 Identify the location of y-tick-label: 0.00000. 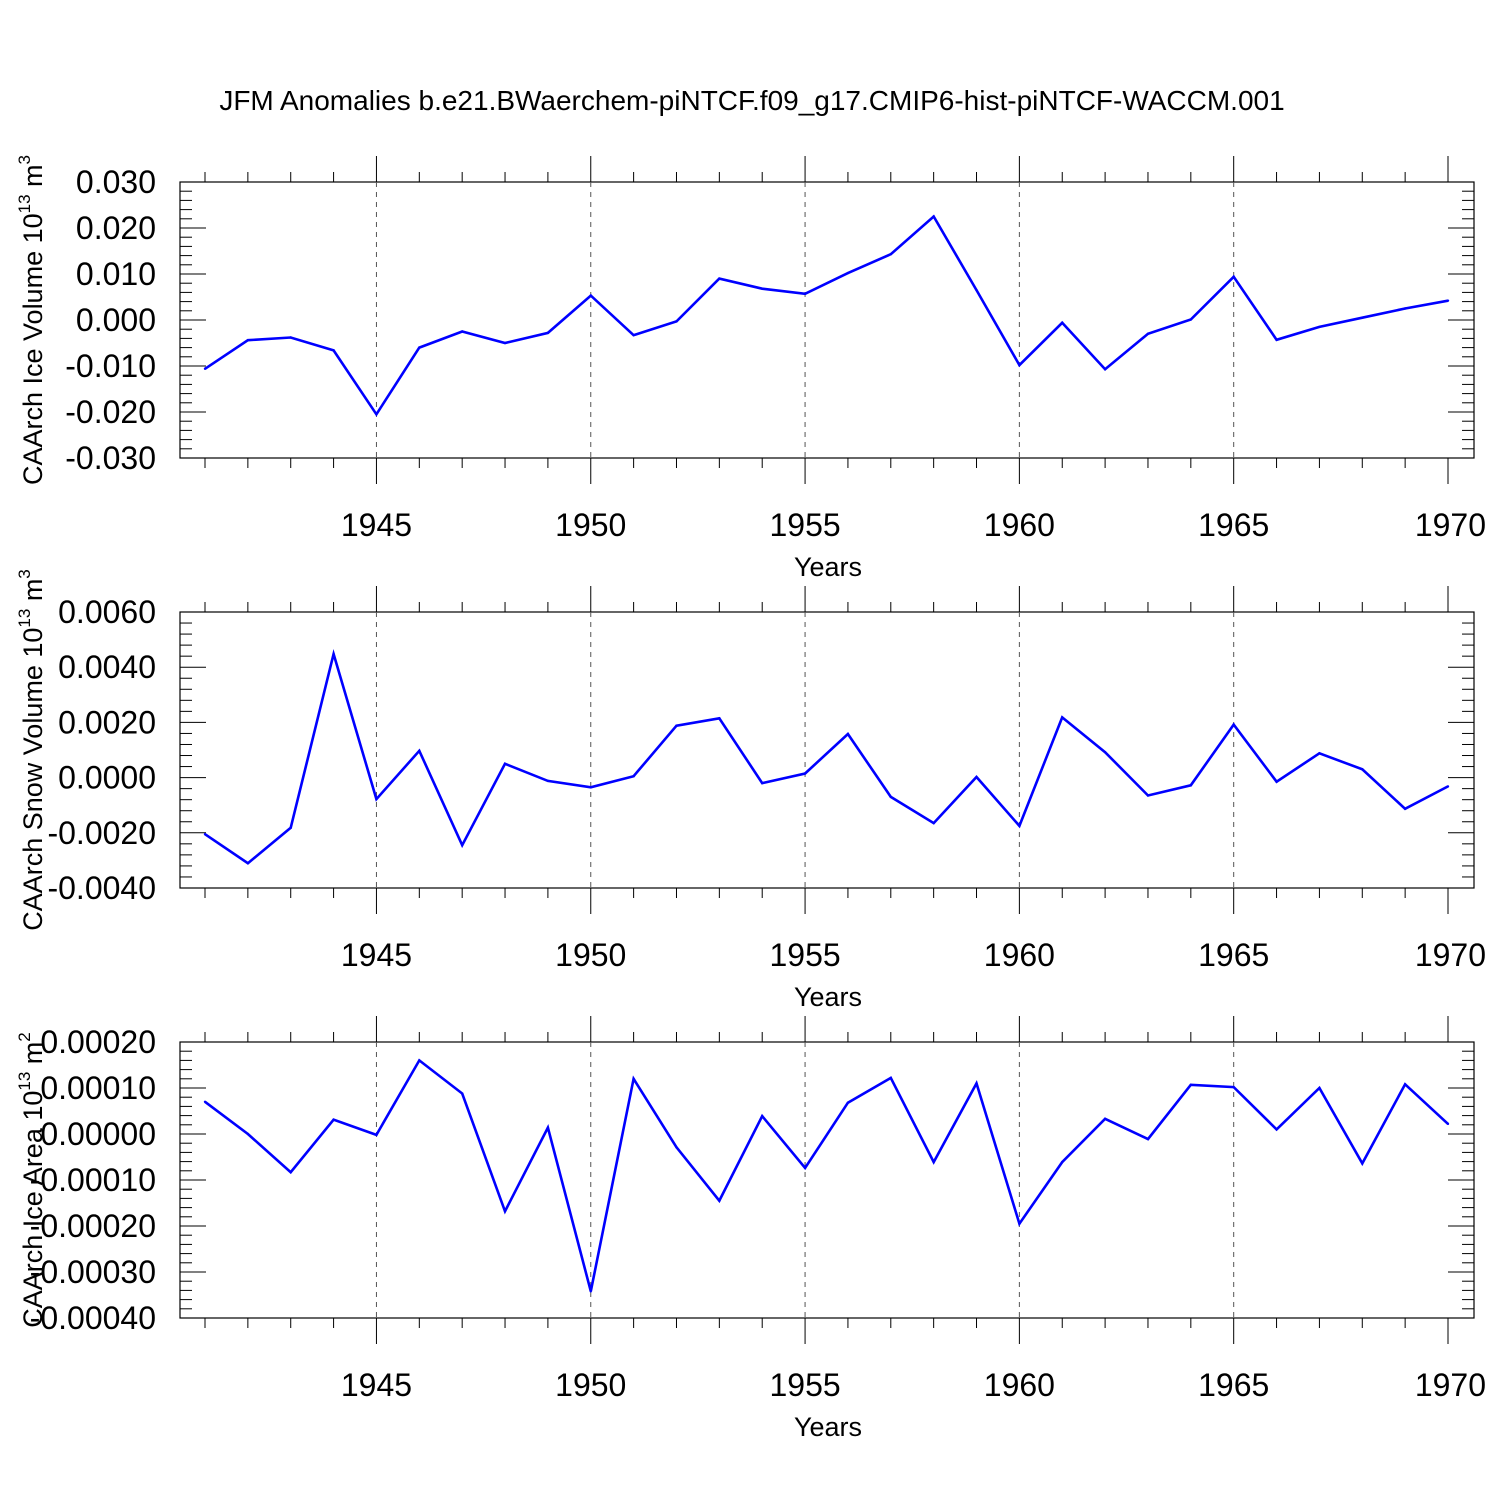
(98, 1134).